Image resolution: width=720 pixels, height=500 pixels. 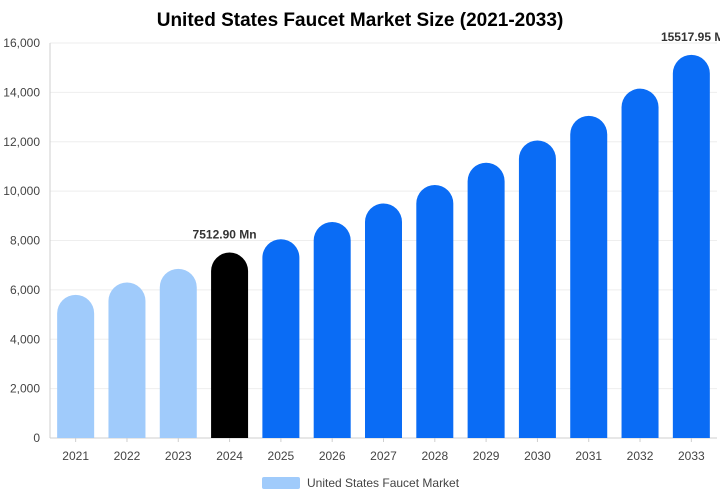 What do you see at coordinates (21, 43) in the screenshot?
I see `y-tick-label: 16,000` at bounding box center [21, 43].